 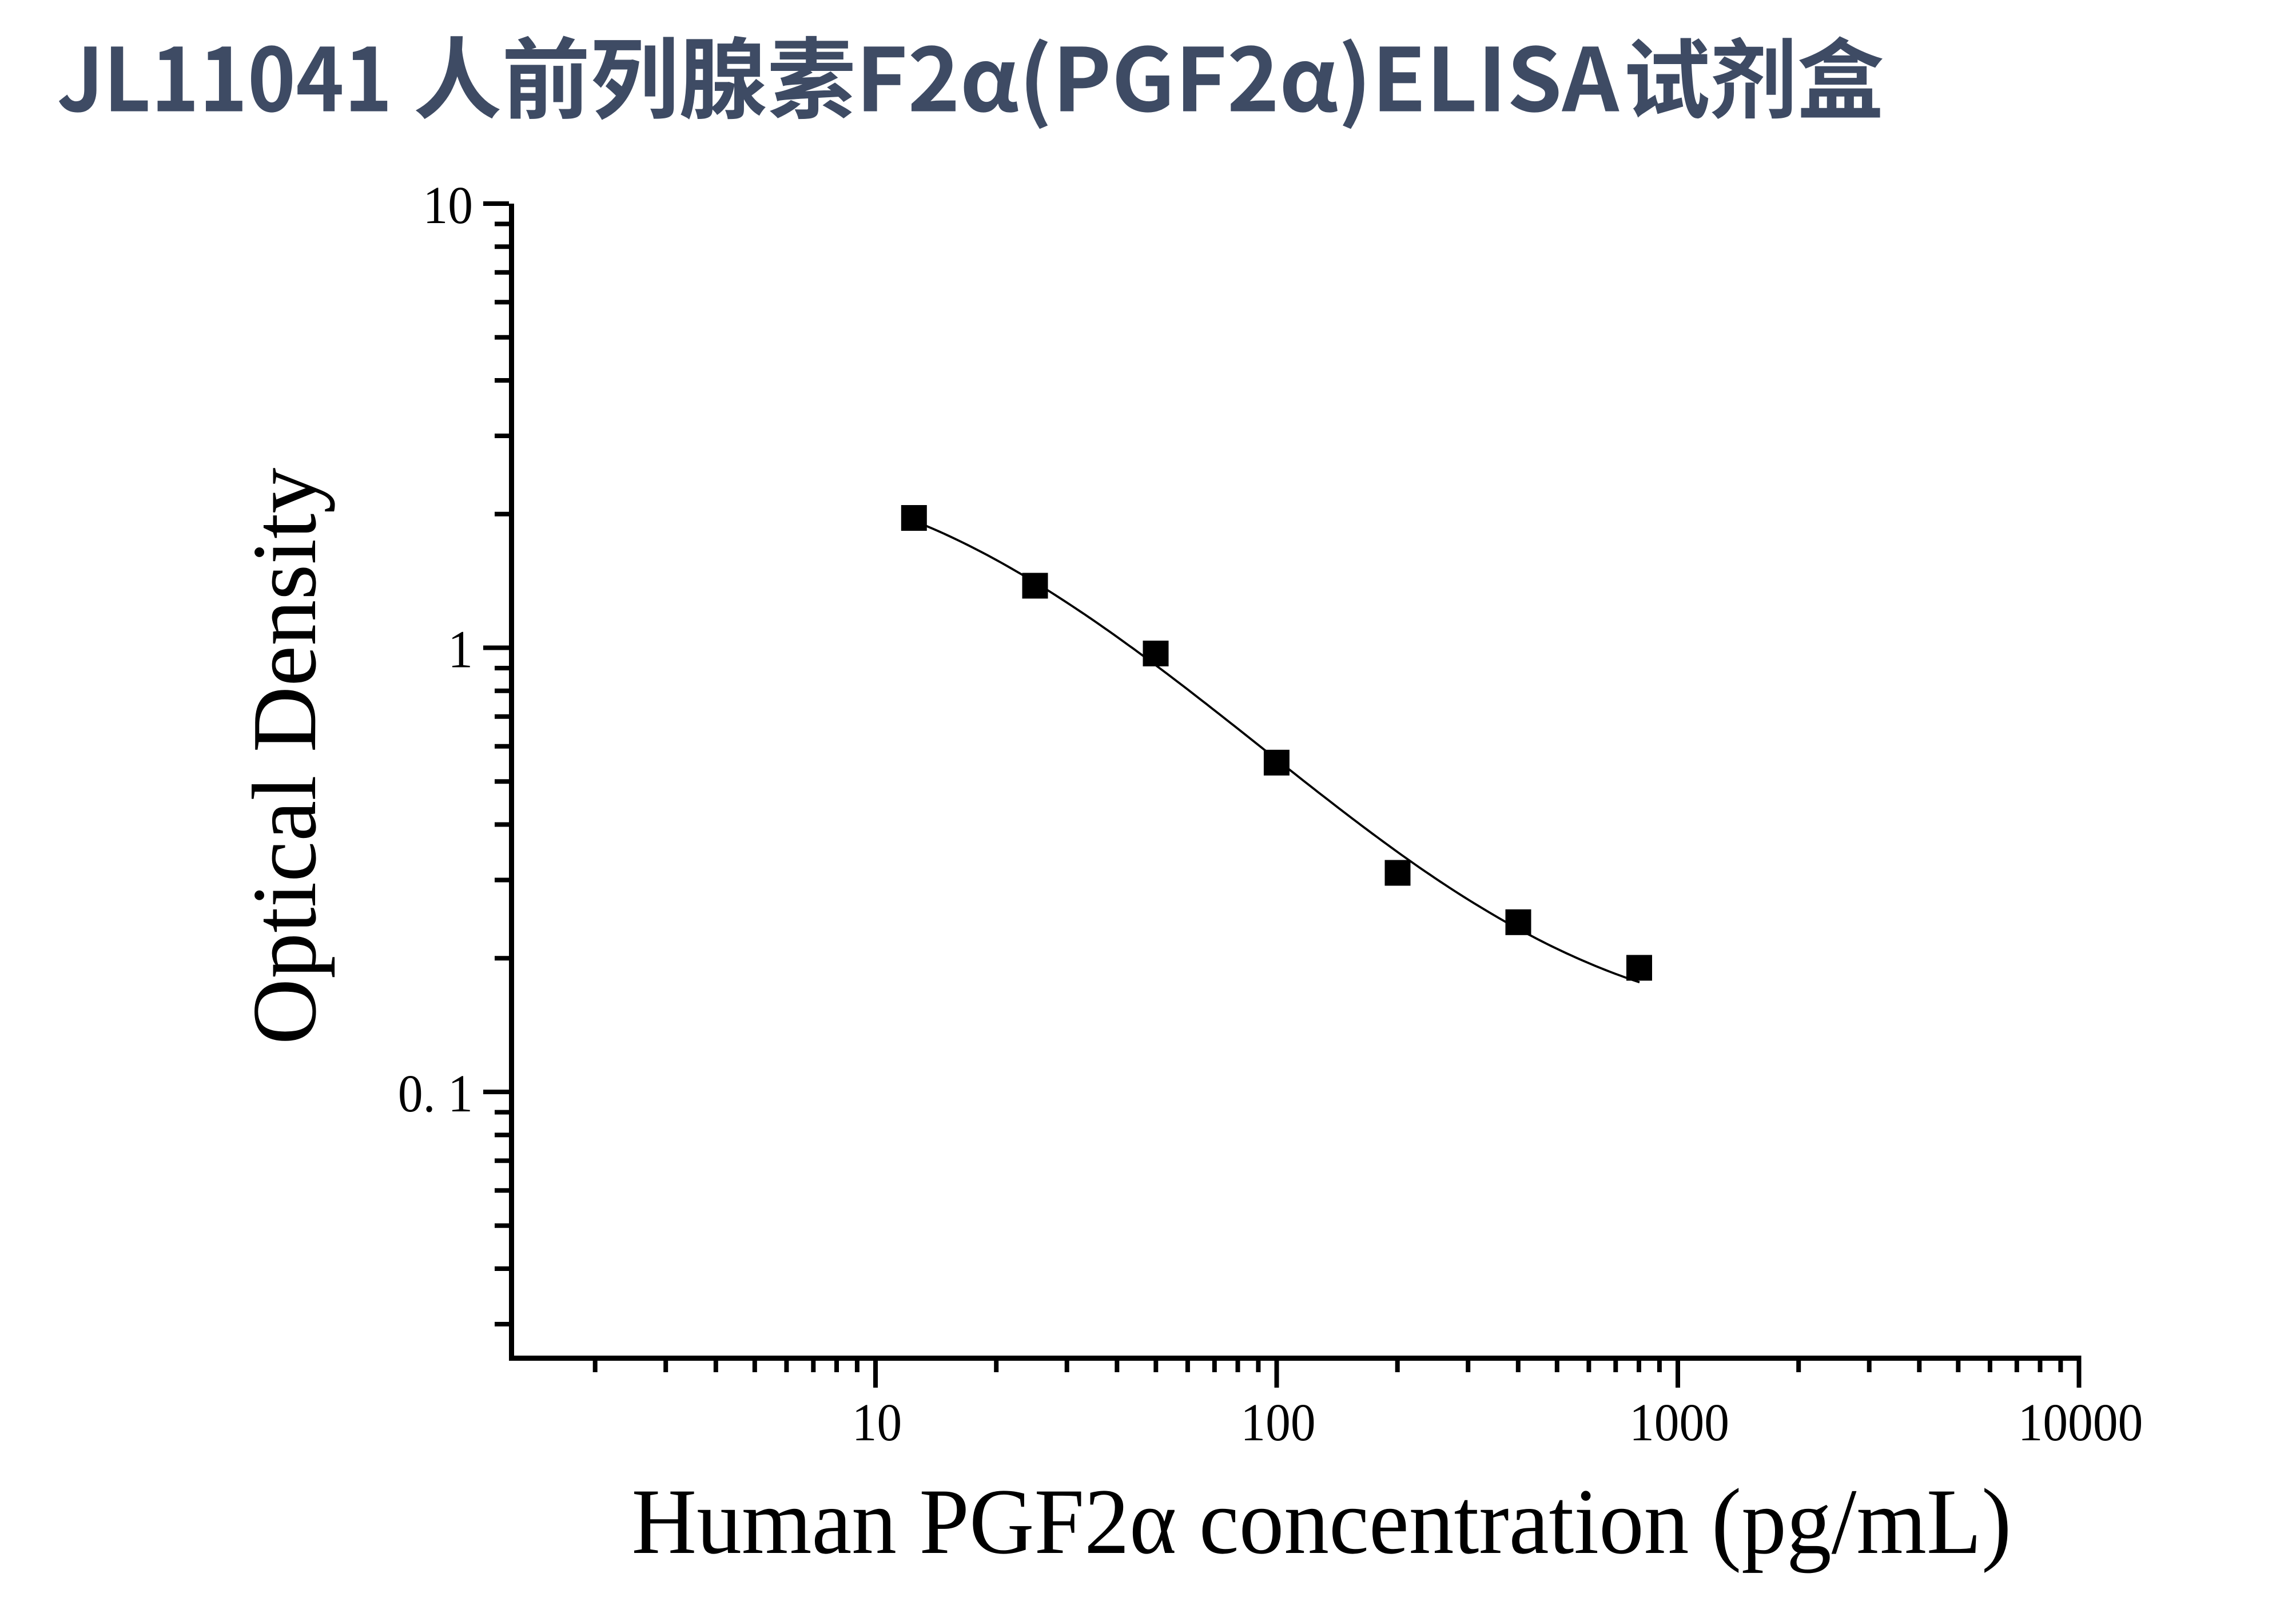 I want to click on svg-text: 1, so click(x=460, y=649).